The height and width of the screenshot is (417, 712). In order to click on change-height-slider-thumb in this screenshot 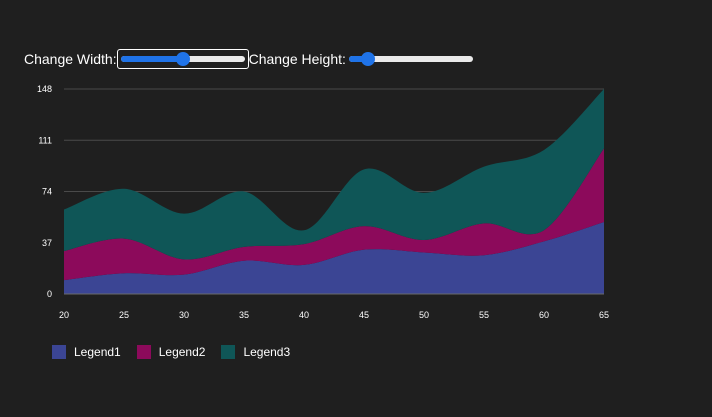, I will do `click(367, 59)`.